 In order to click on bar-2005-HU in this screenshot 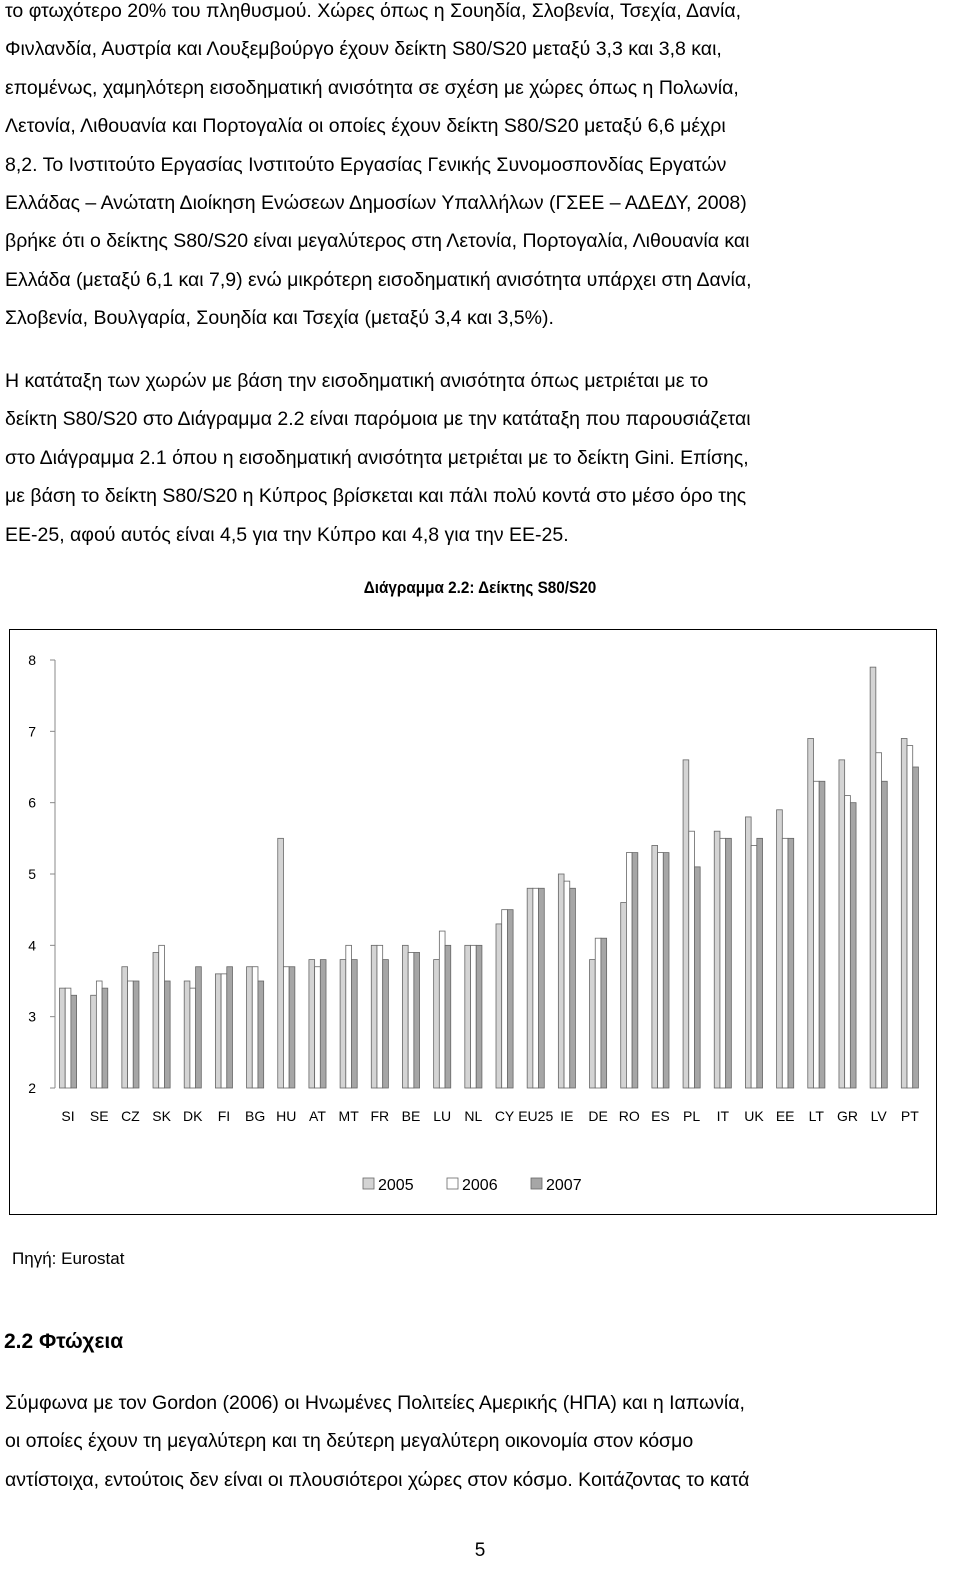, I will do `click(280, 963)`.